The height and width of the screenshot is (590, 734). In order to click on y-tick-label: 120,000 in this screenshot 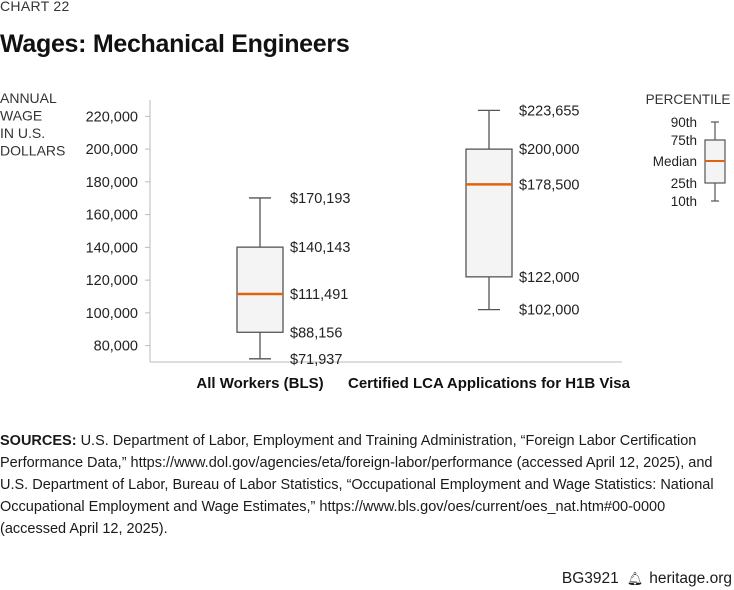, I will do `click(112, 281)`.